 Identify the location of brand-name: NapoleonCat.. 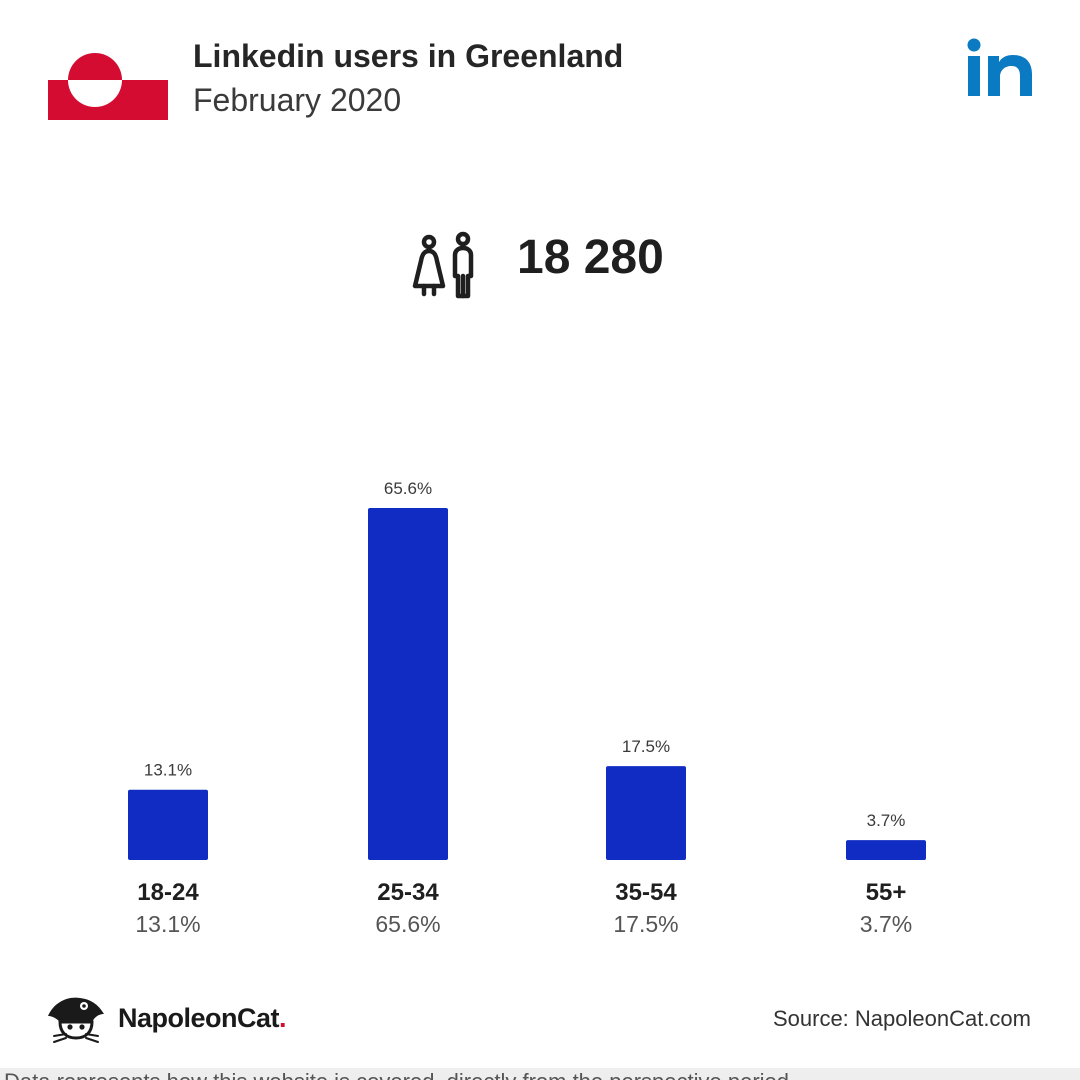
(202, 1017).